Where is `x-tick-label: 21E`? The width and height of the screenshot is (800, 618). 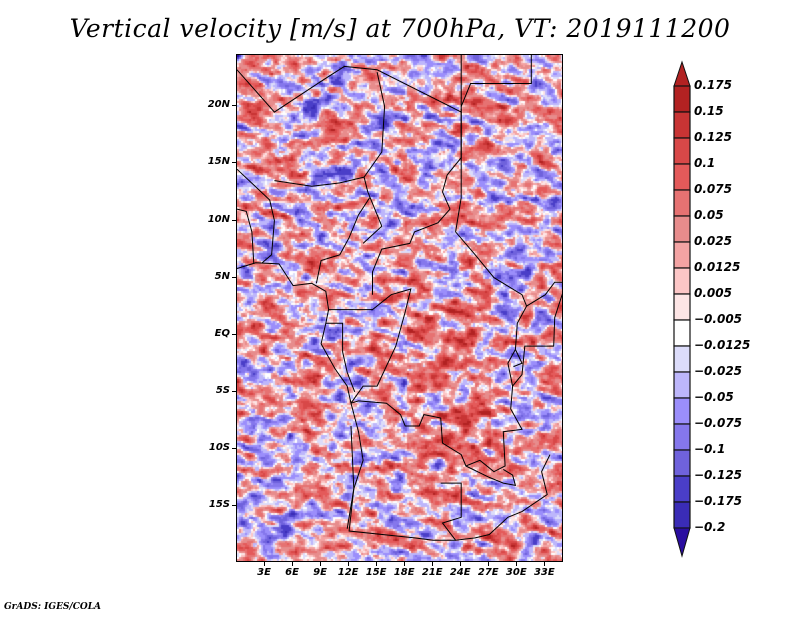 x-tick-label: 21E is located at coordinates (432, 572).